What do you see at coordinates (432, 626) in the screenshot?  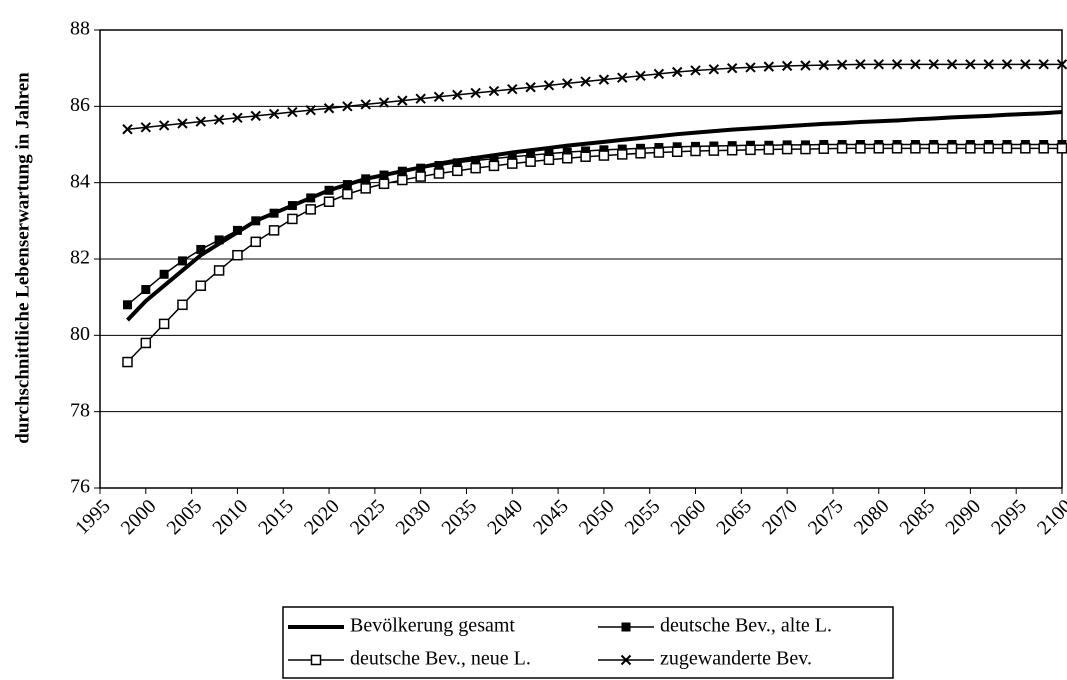 I see `legend-label: Bevölkerung gesamt` at bounding box center [432, 626].